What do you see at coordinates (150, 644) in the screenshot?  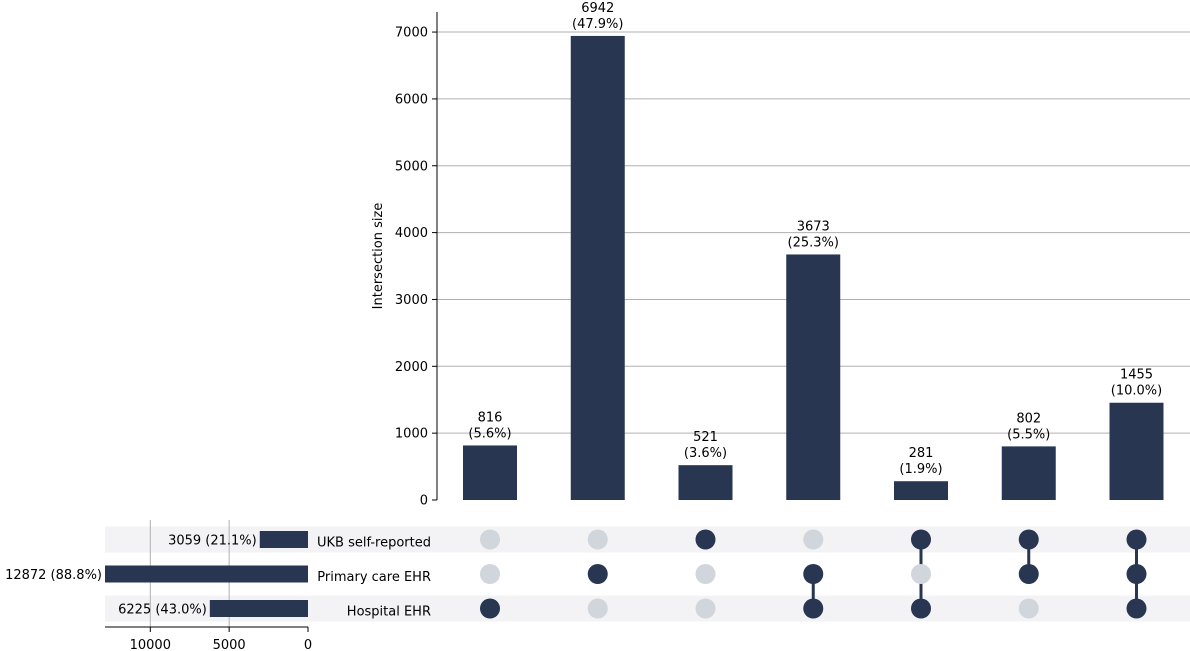 I see `set-size-tick-label: 10000` at bounding box center [150, 644].